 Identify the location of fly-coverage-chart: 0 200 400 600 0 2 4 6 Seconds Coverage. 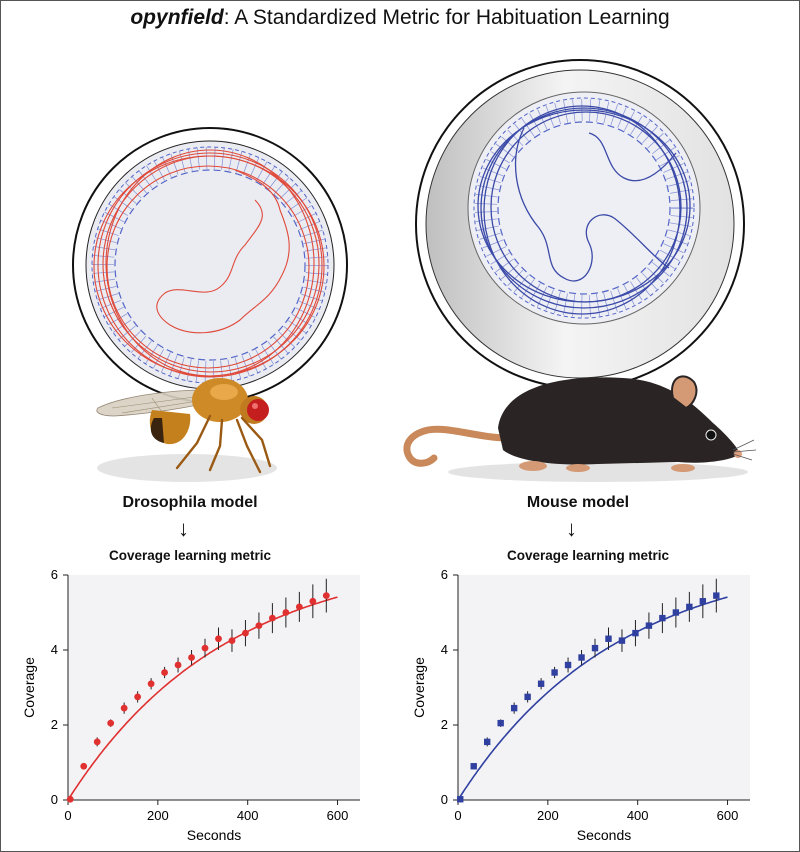
(190, 703).